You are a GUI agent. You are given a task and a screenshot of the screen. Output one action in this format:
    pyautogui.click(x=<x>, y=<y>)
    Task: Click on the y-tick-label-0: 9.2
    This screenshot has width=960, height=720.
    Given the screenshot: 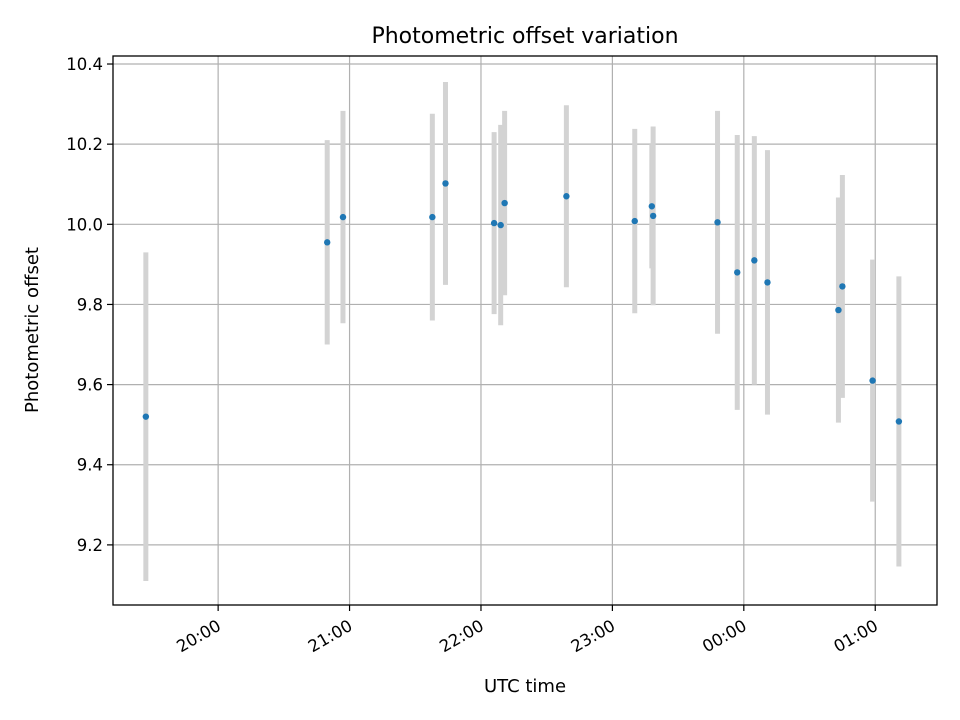 What is the action you would take?
    pyautogui.click(x=90, y=545)
    